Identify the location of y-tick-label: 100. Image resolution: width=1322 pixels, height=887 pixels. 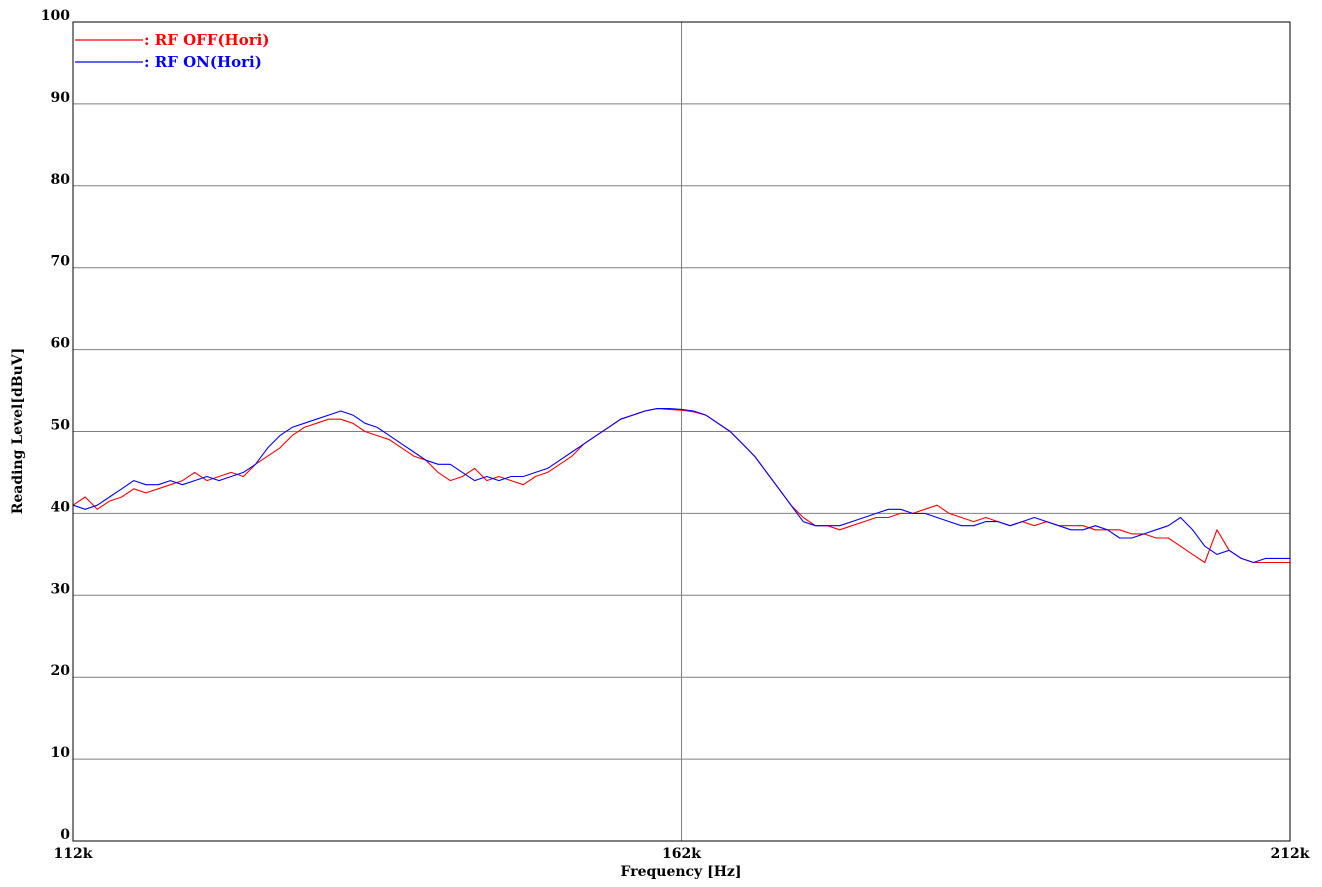
(55, 16).